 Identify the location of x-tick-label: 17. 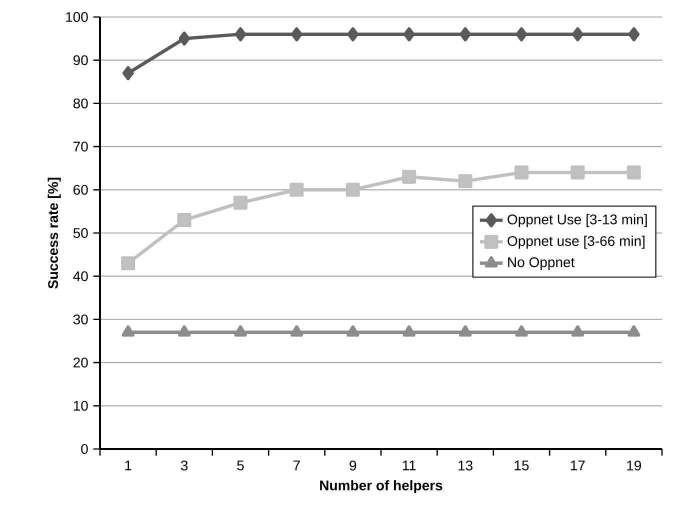
(577, 465).